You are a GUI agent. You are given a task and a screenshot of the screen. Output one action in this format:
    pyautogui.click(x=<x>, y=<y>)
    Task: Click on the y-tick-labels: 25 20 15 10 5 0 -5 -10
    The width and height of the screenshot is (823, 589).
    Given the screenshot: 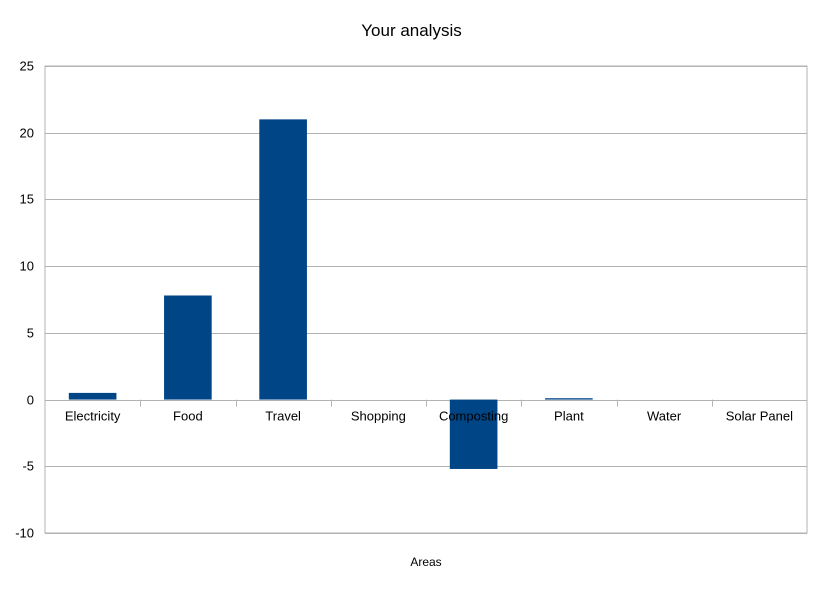 What is the action you would take?
    pyautogui.click(x=24, y=300)
    